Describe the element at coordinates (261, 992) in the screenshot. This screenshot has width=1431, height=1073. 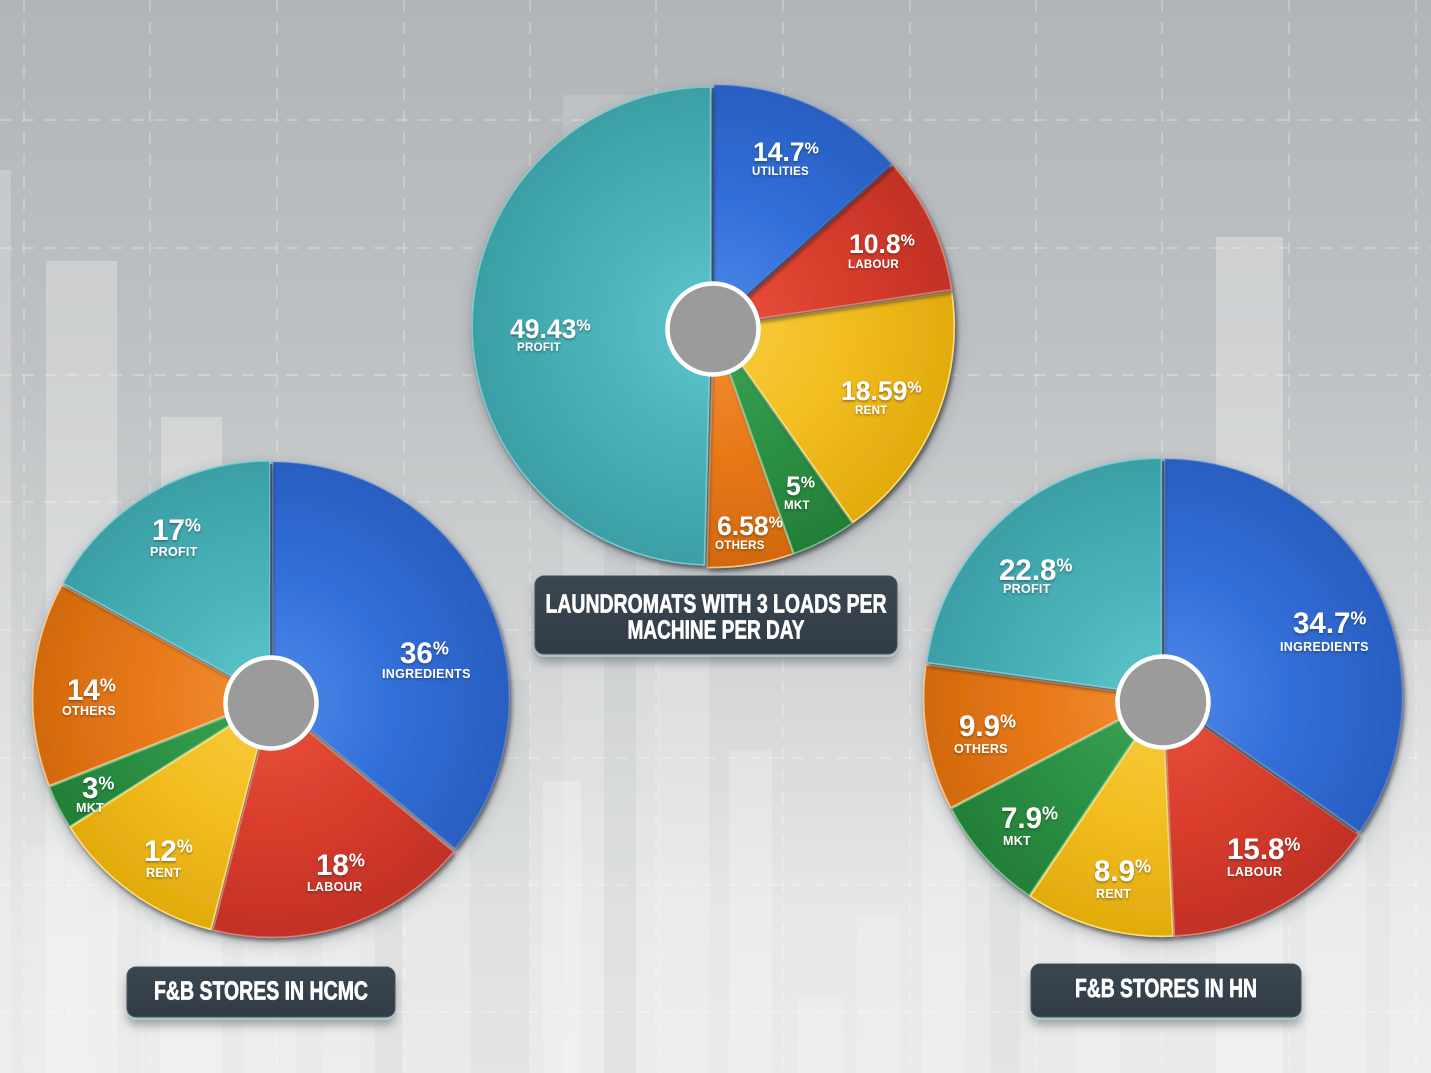
I see `svg-text: F&B STORES IN HCMC` at that location.